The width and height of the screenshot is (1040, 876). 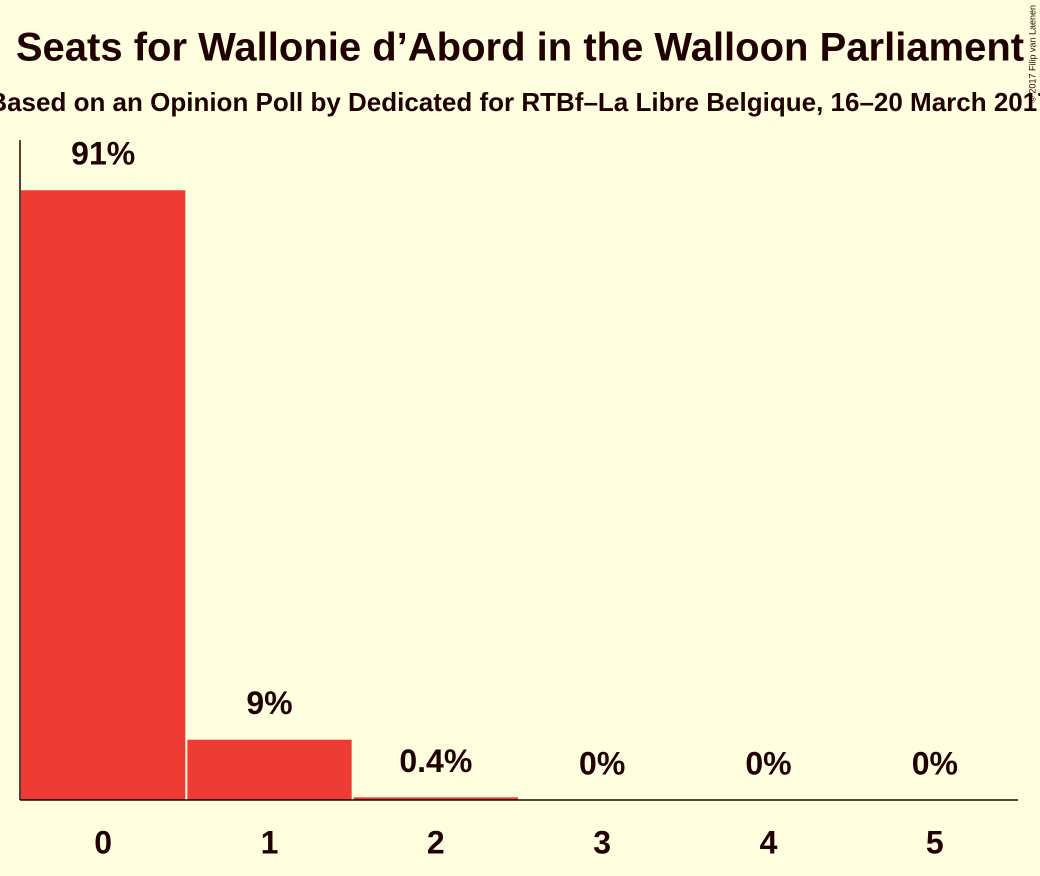 What do you see at coordinates (270, 842) in the screenshot?
I see `x-tick-label: 1` at bounding box center [270, 842].